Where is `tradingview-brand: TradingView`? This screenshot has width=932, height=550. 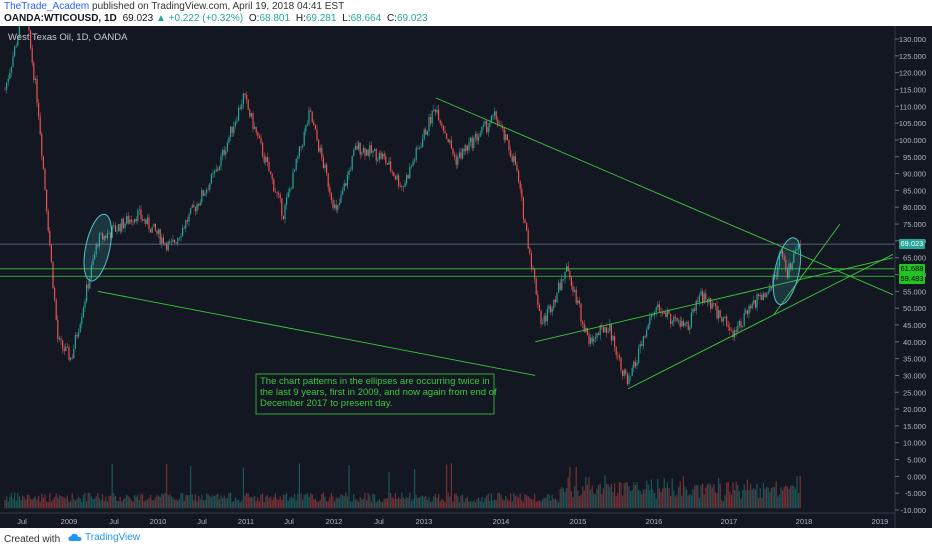
tradingview-brand: TradingView is located at coordinates (104, 537).